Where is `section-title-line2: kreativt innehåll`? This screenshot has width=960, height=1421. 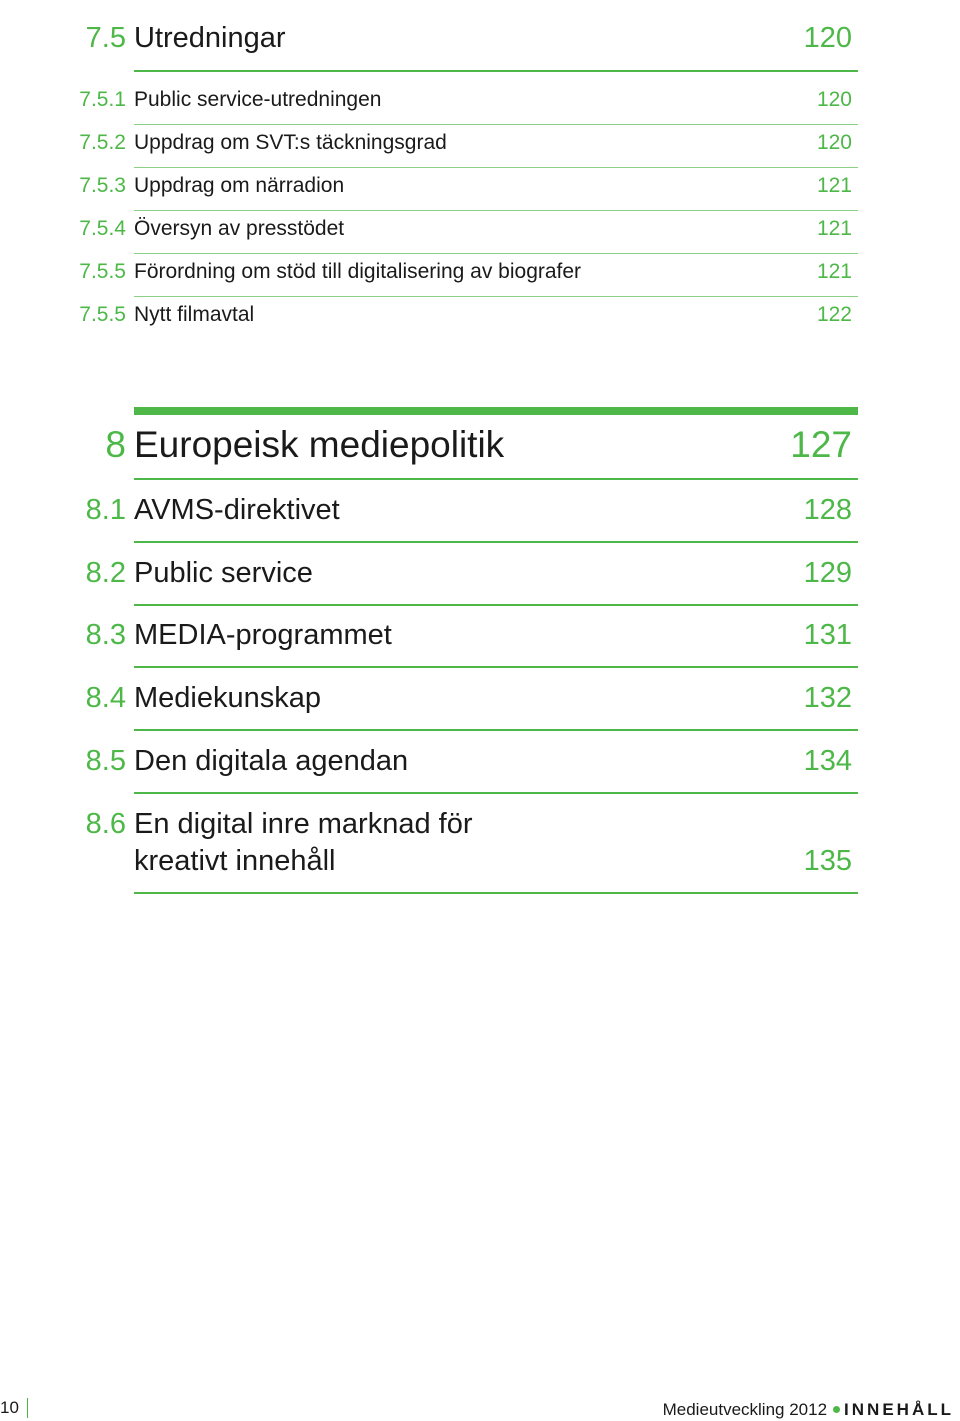 section-title-line2: kreativt innehåll is located at coordinates (235, 861).